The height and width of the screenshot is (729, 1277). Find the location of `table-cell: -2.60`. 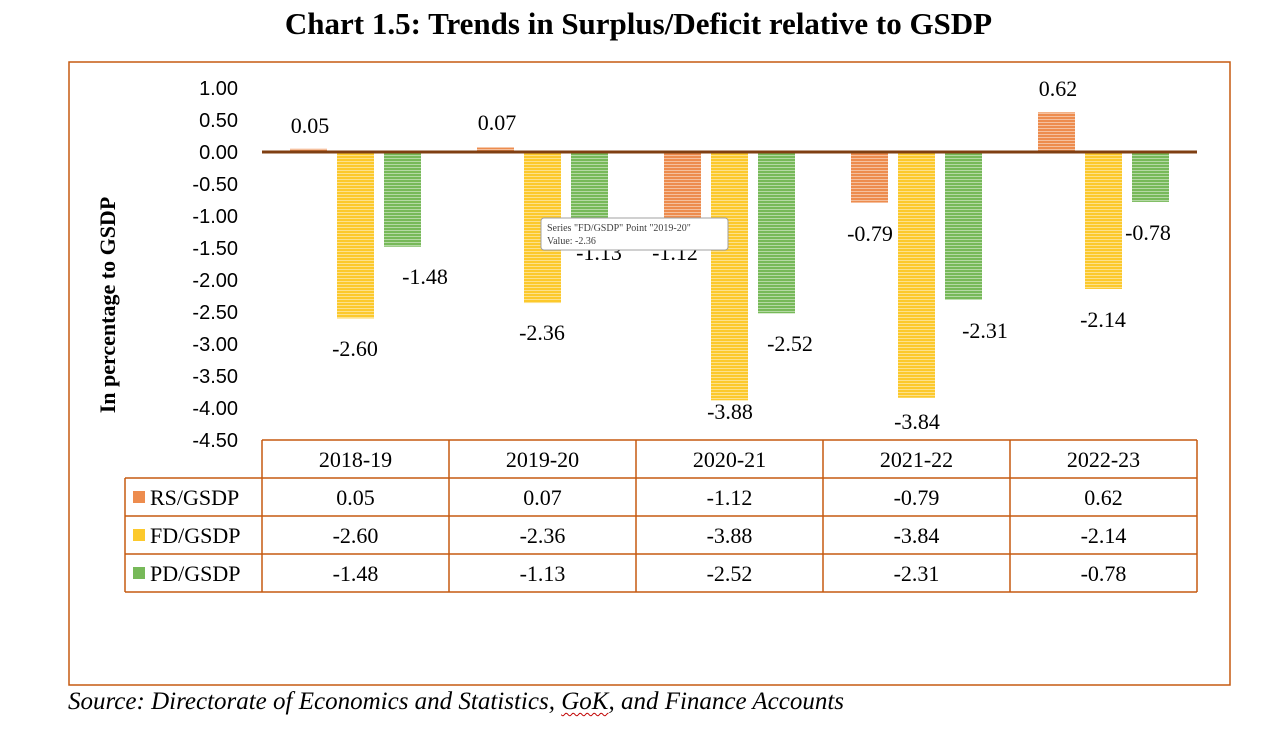

table-cell: -2.60 is located at coordinates (356, 535).